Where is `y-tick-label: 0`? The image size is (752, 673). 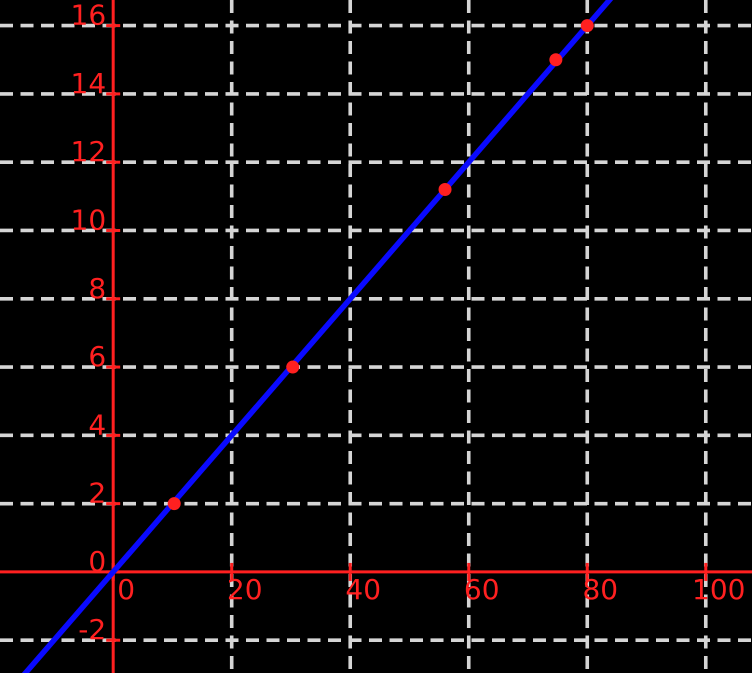 y-tick-label: 0 is located at coordinates (97, 561).